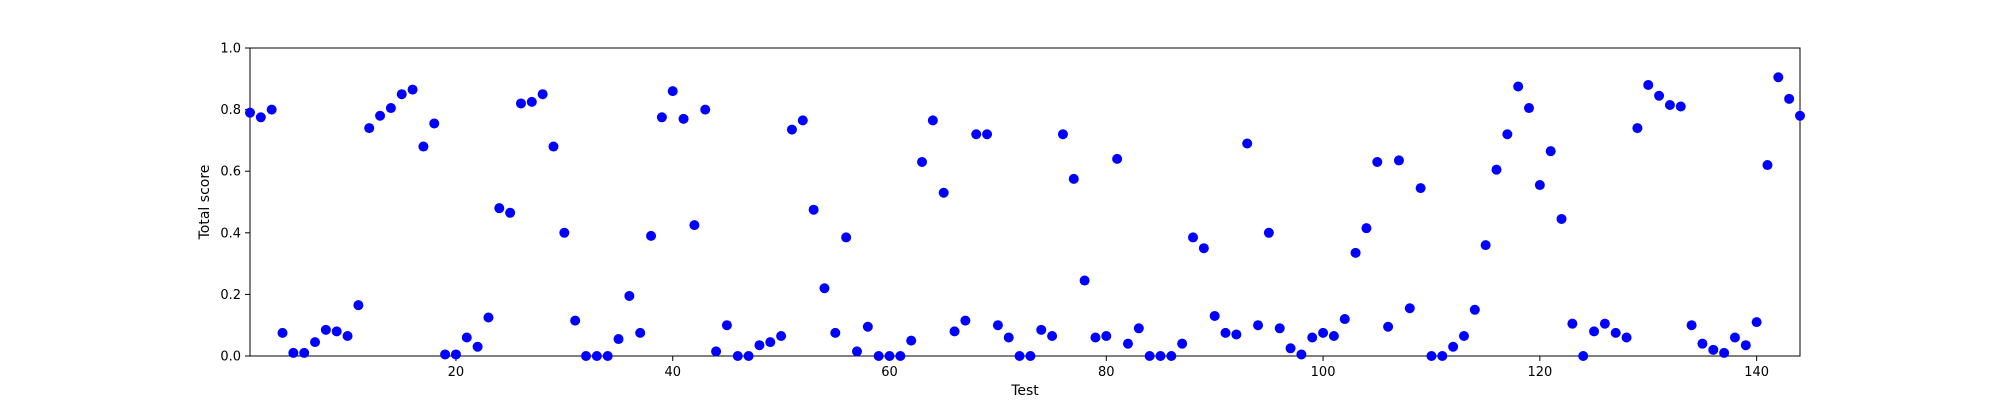 Image resolution: width=2000 pixels, height=400 pixels. I want to click on x-tick-label: 40, so click(672, 372).